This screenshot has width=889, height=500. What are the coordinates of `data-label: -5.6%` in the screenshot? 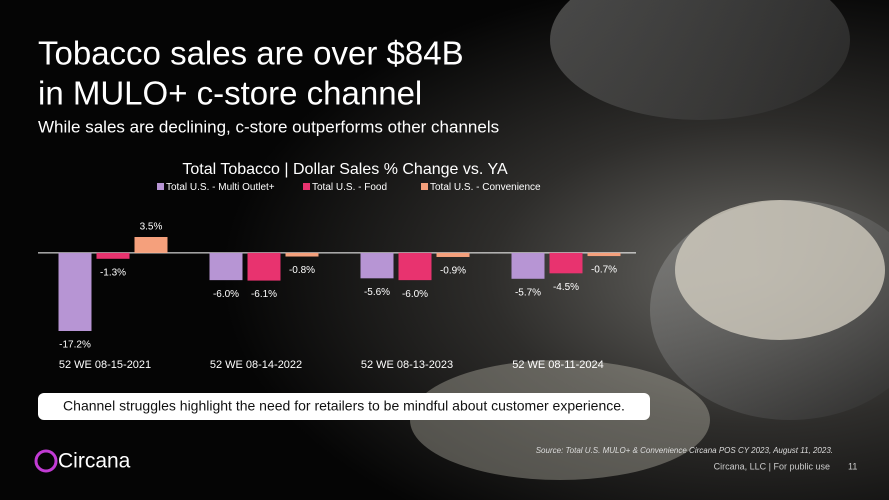 It's located at (377, 292).